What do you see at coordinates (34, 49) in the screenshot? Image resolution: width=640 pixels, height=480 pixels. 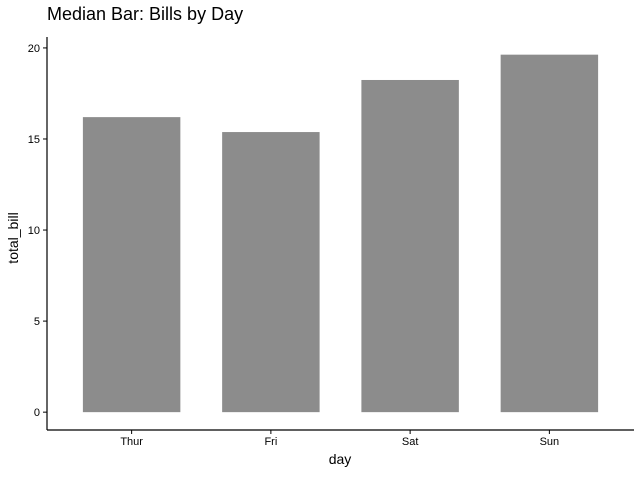 I see `y-tick-label-20: 20` at bounding box center [34, 49].